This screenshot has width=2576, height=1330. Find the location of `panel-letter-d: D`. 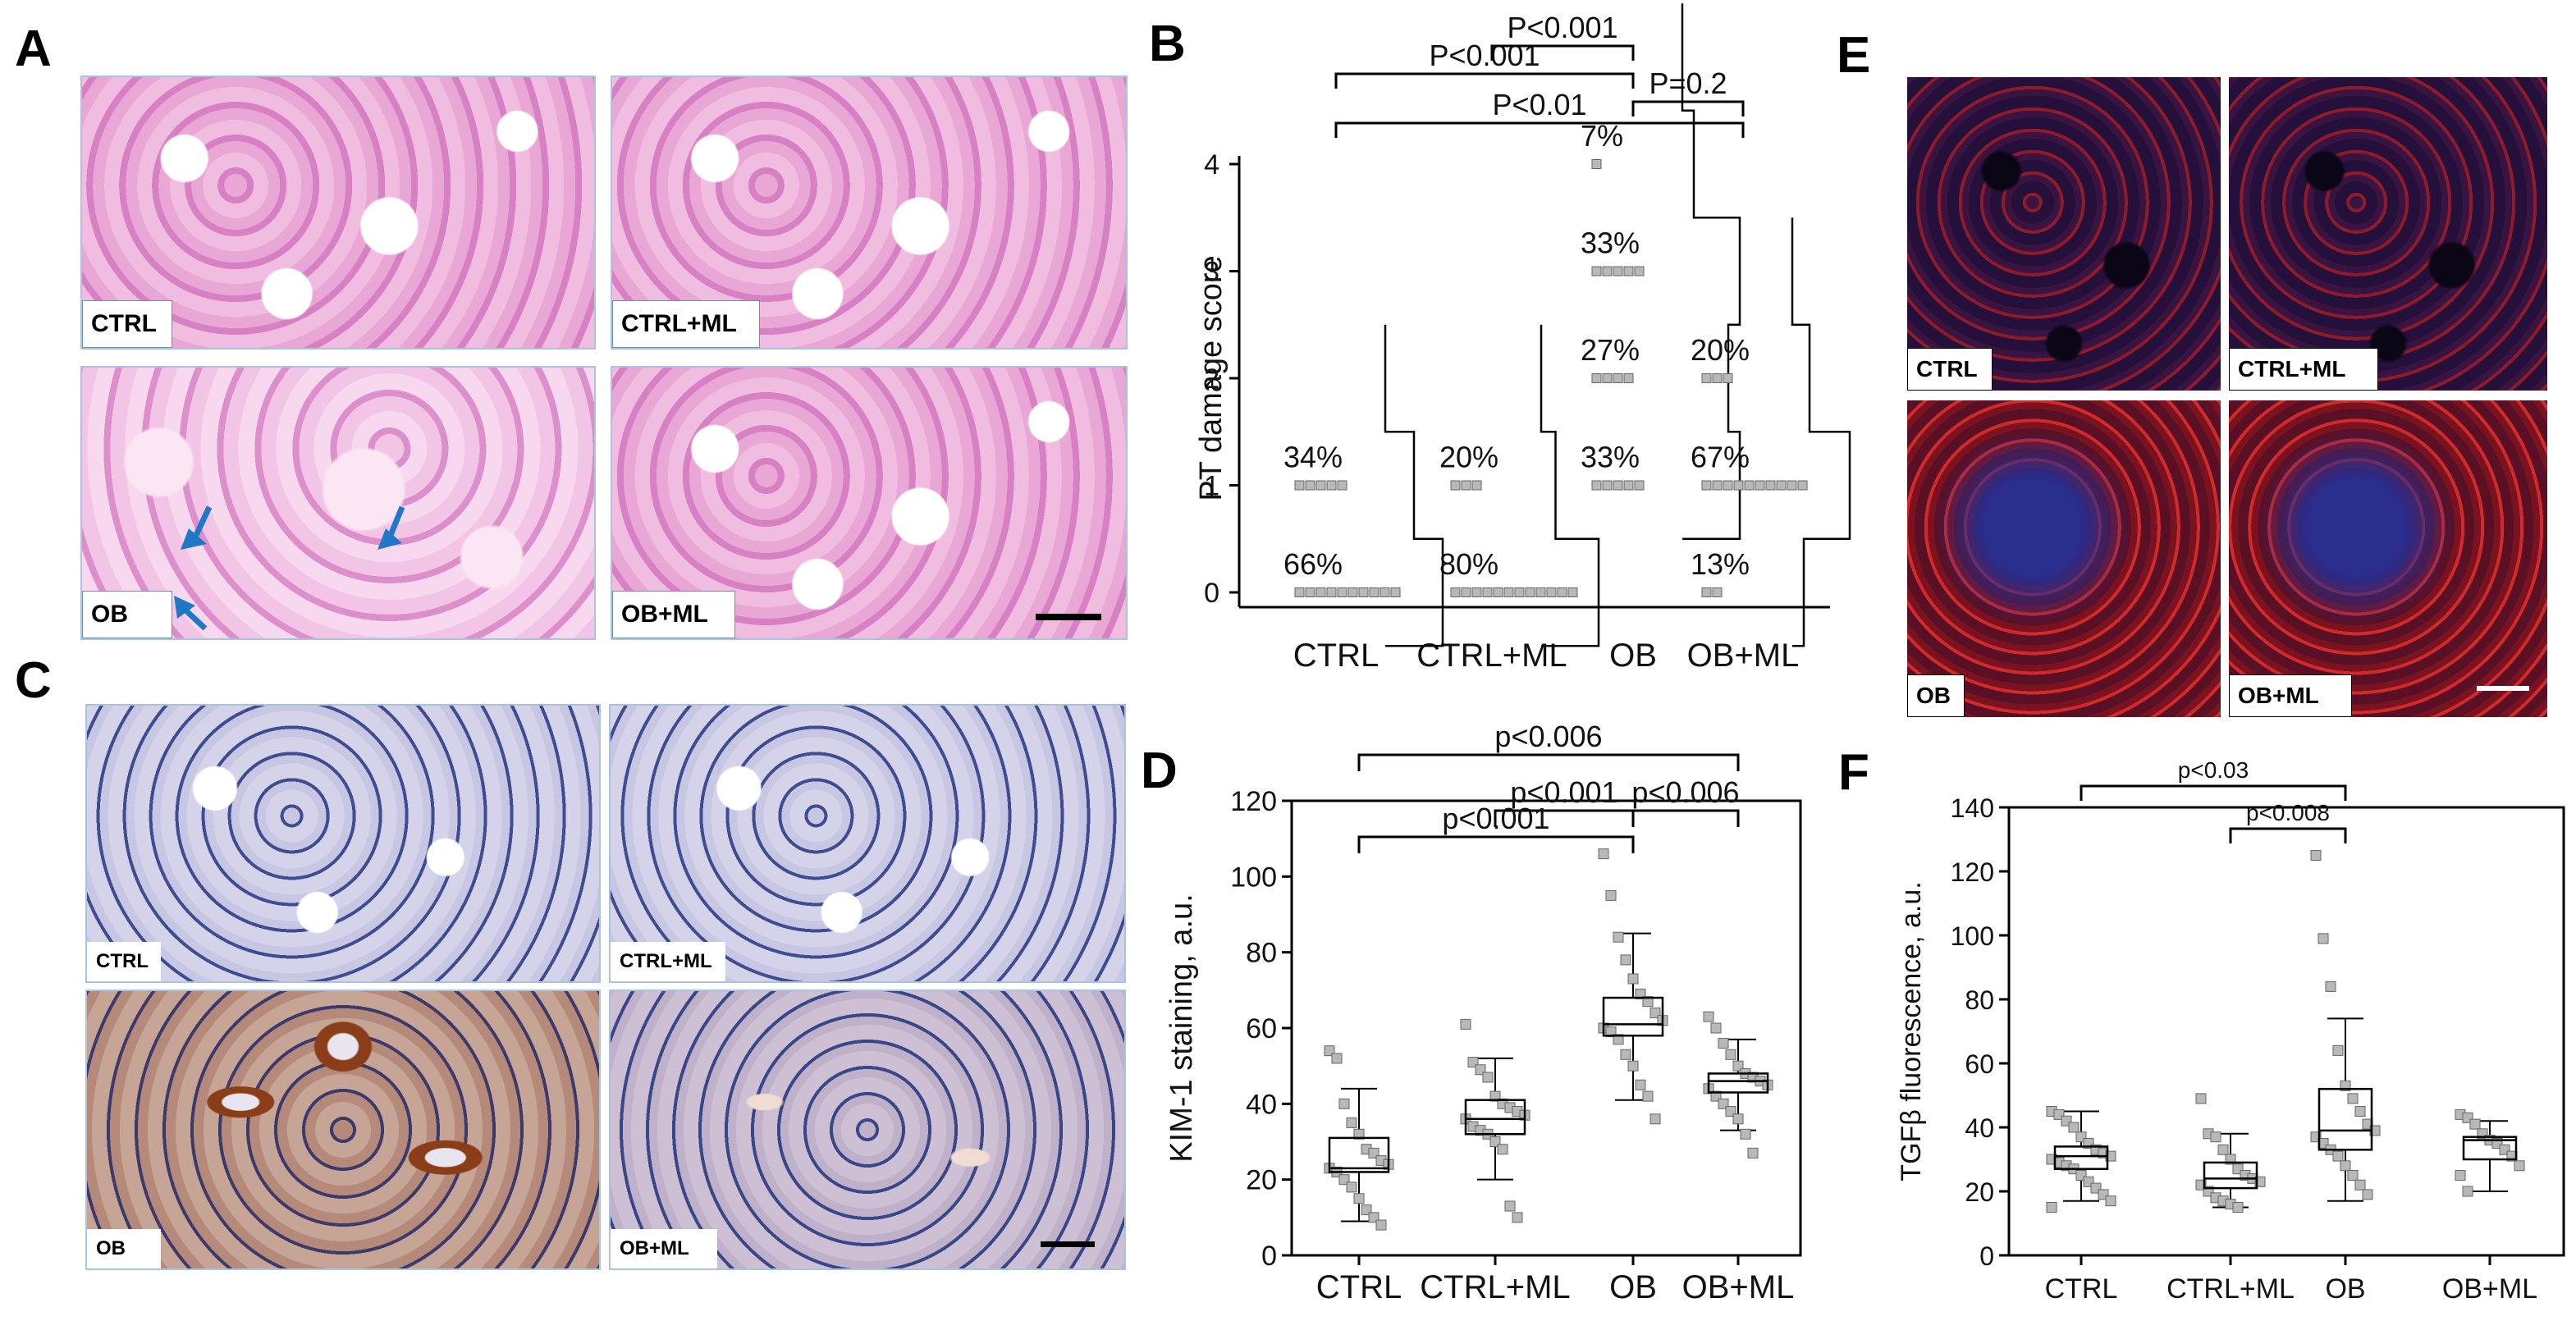

panel-letter-d: D is located at coordinates (1159, 771).